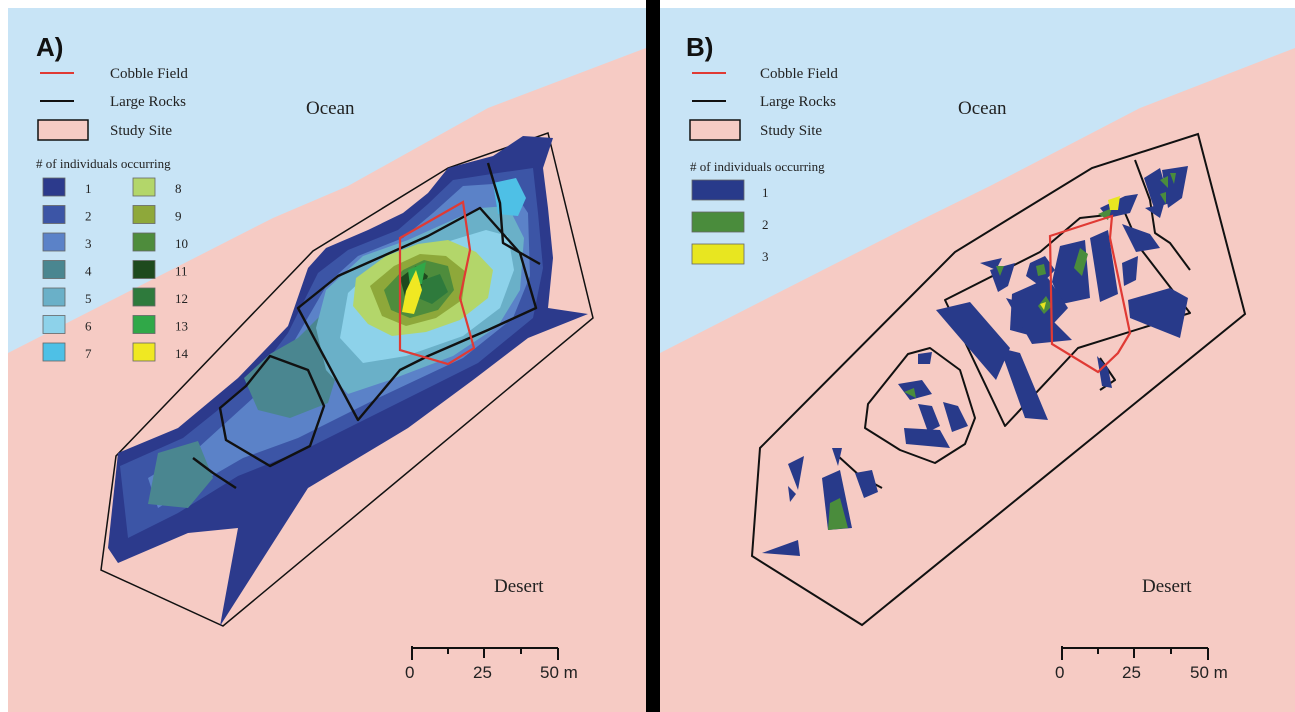 The height and width of the screenshot is (712, 1295). What do you see at coordinates (88, 216) in the screenshot?
I see `abundance-class-2-label: 2` at bounding box center [88, 216].